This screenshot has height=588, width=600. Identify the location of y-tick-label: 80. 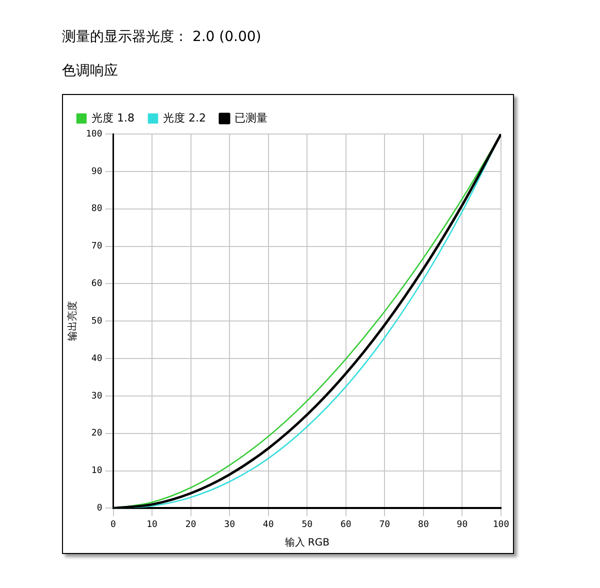
(96, 209).